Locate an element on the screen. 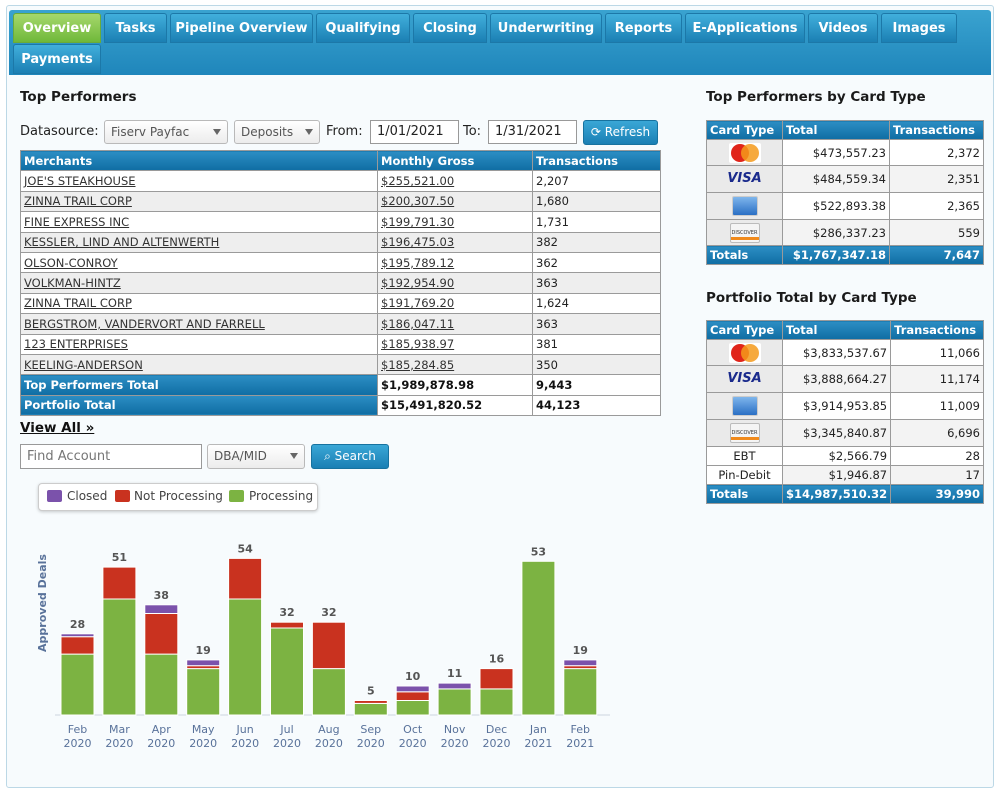 The image size is (1000, 793). totals-row: Totals $1,767,347.18 7,647 is located at coordinates (845, 255).